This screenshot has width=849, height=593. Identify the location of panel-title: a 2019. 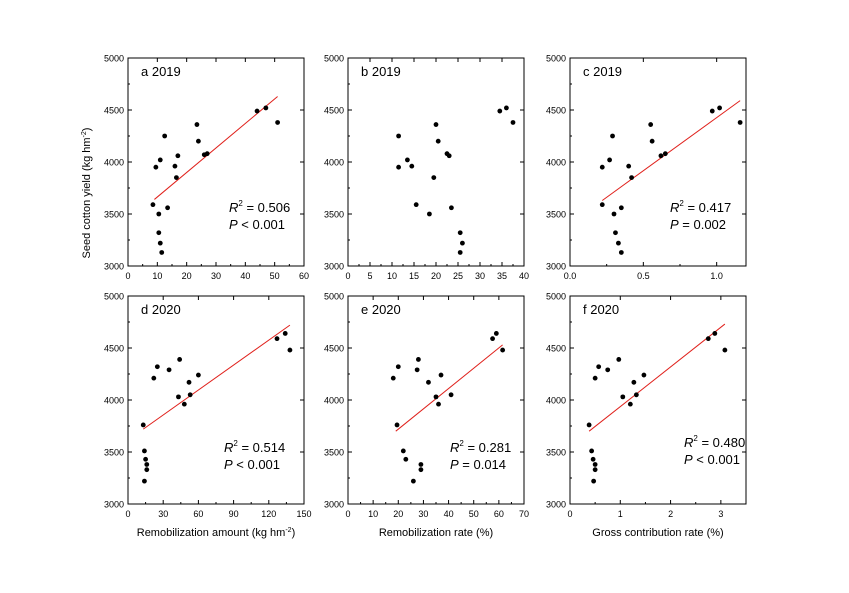
(161, 71).